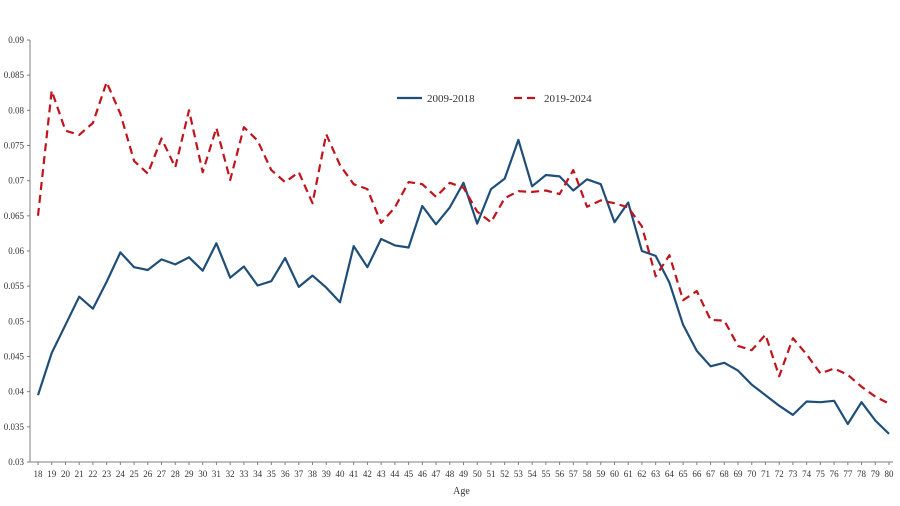  What do you see at coordinates (16, 462) in the screenshot?
I see `y-tick-label: 0.03` at bounding box center [16, 462].